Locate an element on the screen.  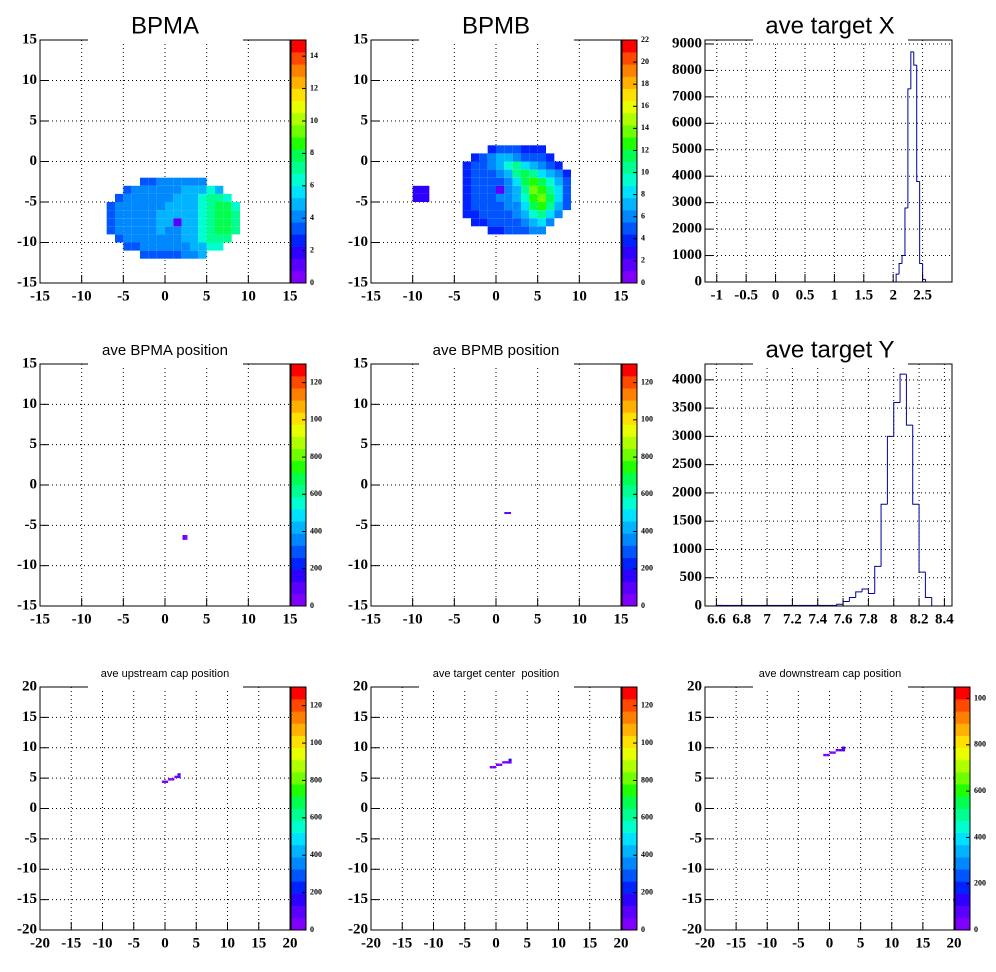
chart-title: ave upstream cap position is located at coordinates (165, 674).